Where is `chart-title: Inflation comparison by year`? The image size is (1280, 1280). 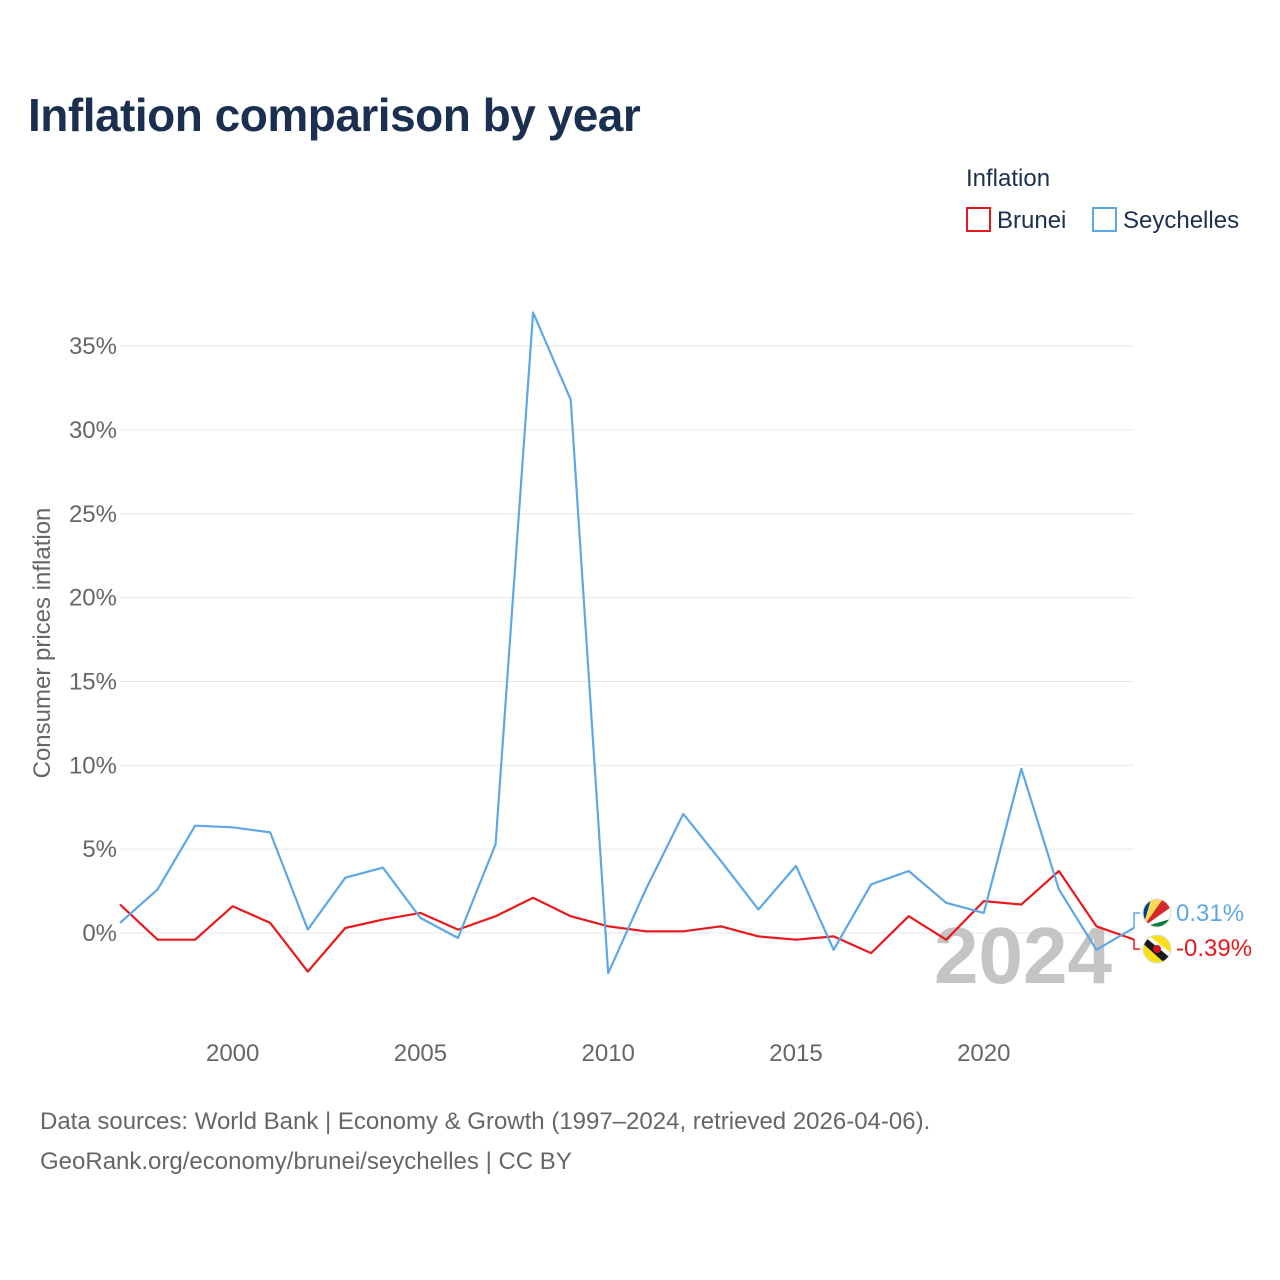
chart-title: Inflation comparison by year is located at coordinates (334, 115).